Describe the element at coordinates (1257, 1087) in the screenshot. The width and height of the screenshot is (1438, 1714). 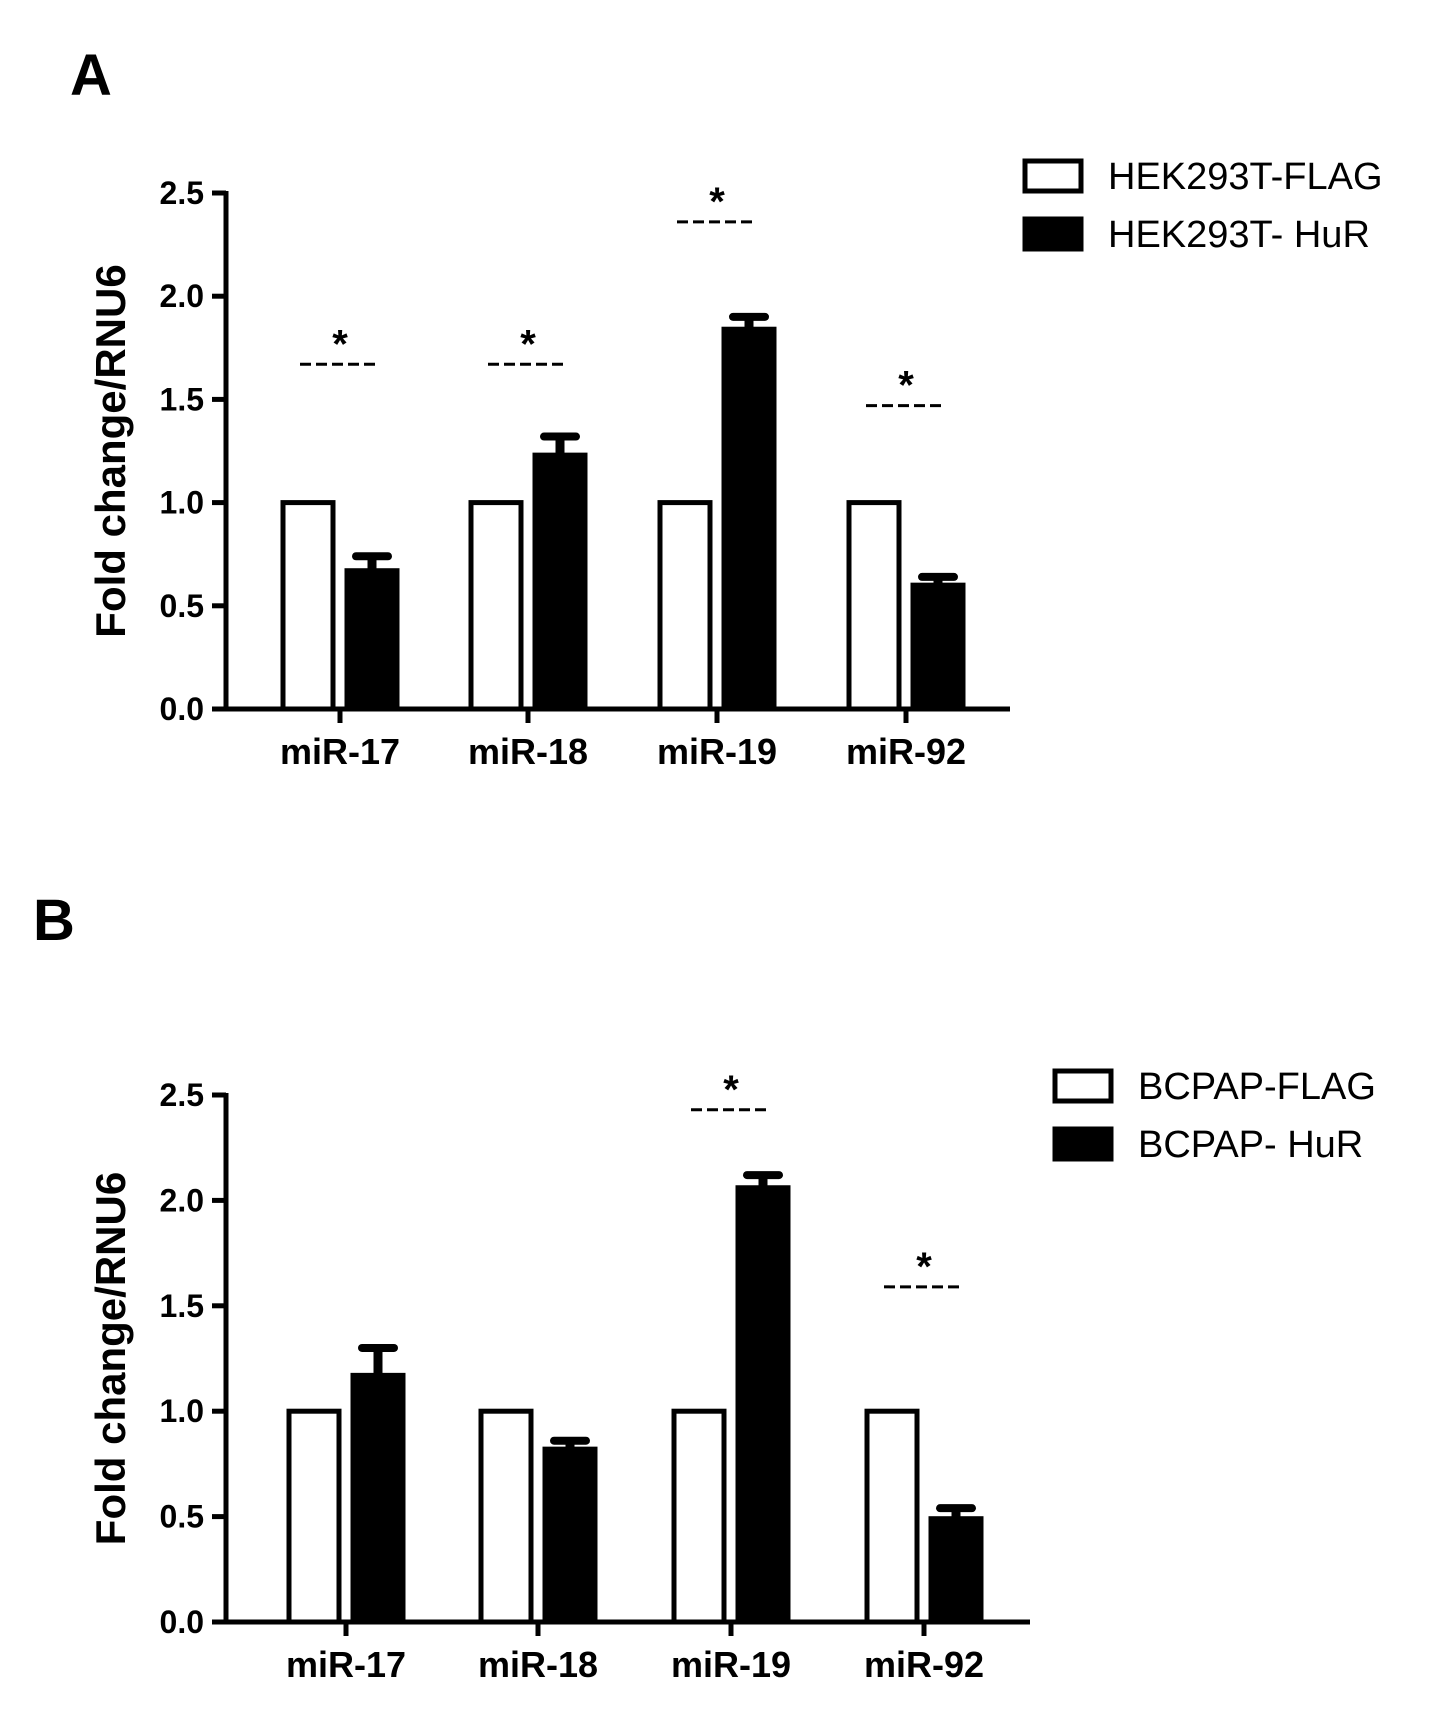
I see `legend-label: BCPAP-FLAG` at that location.